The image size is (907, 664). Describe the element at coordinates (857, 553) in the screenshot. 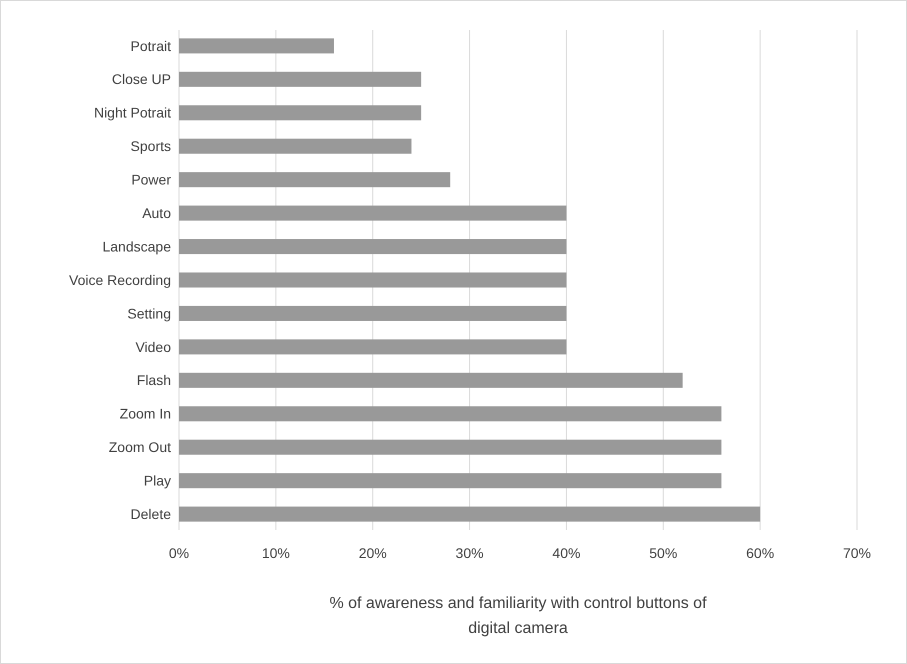

I see `x-tick-label: 70%` at that location.